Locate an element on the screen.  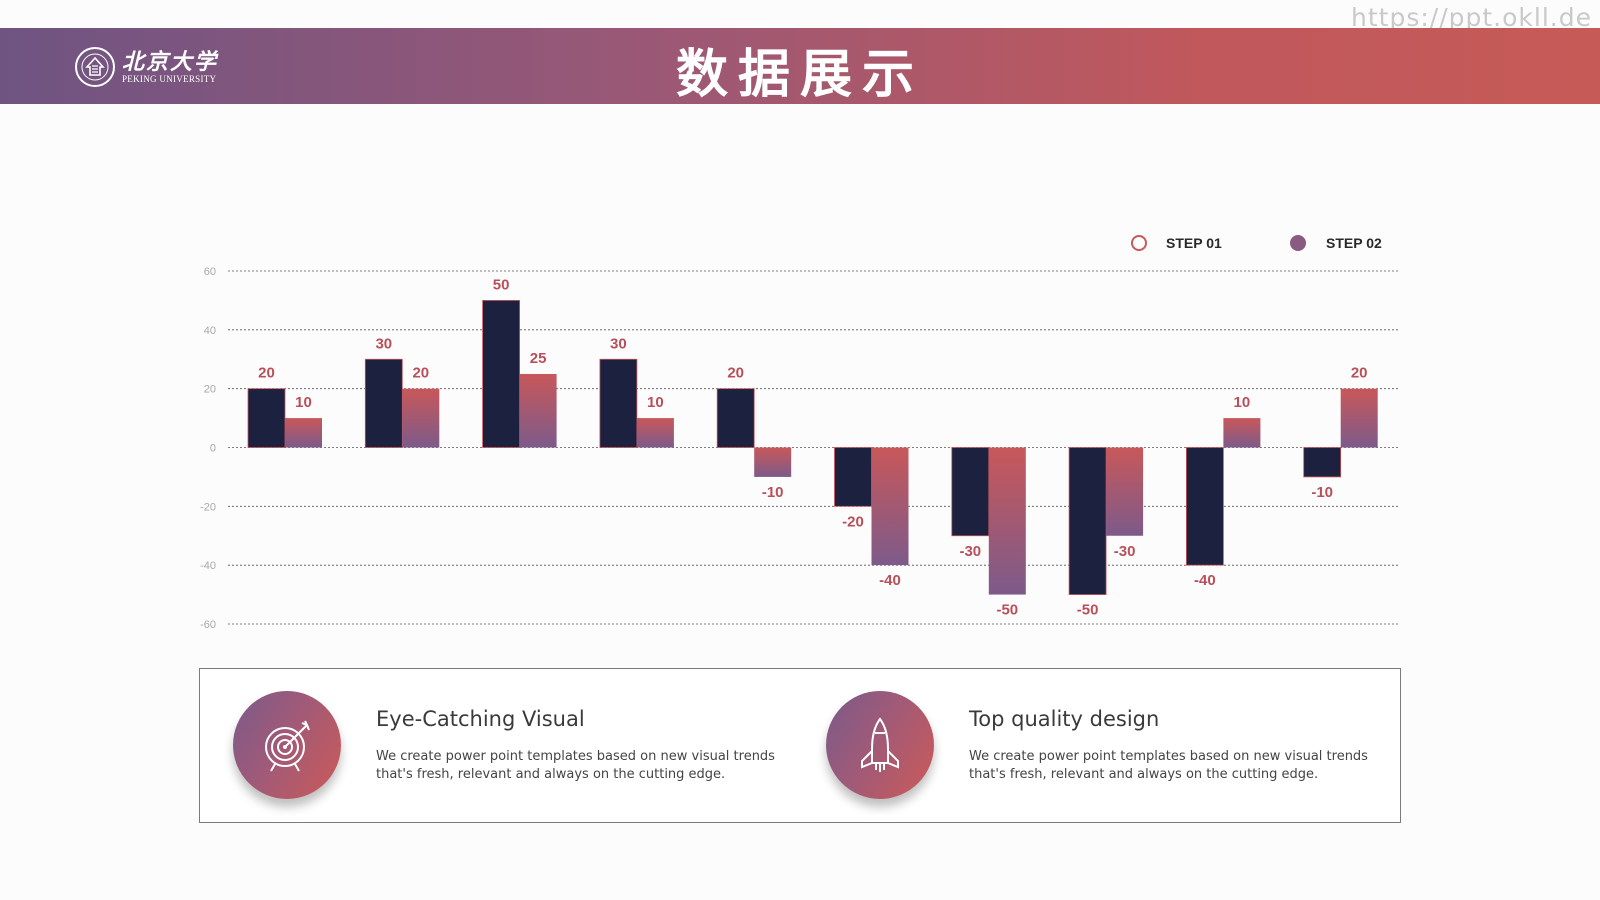
data-label-step01: -20 is located at coordinates (853, 521).